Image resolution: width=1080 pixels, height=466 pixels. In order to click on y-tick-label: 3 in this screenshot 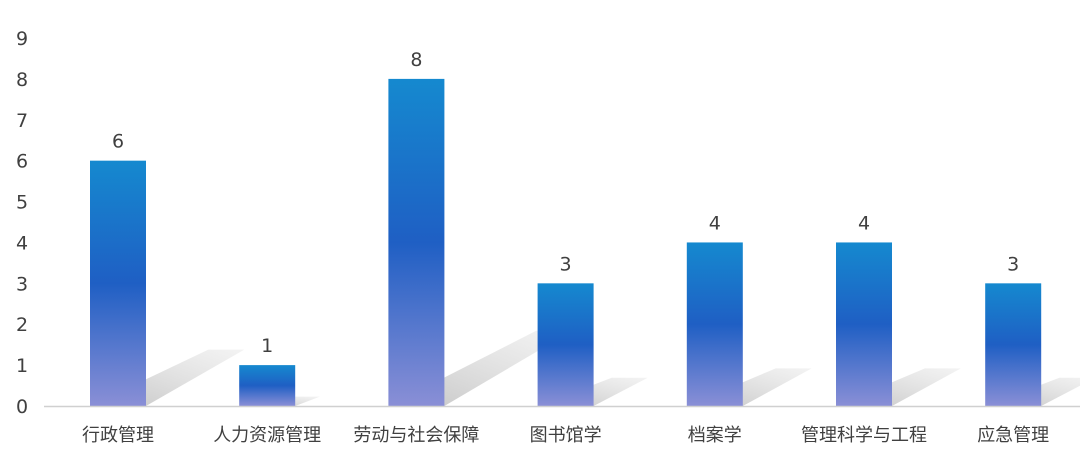, I will do `click(22, 284)`.